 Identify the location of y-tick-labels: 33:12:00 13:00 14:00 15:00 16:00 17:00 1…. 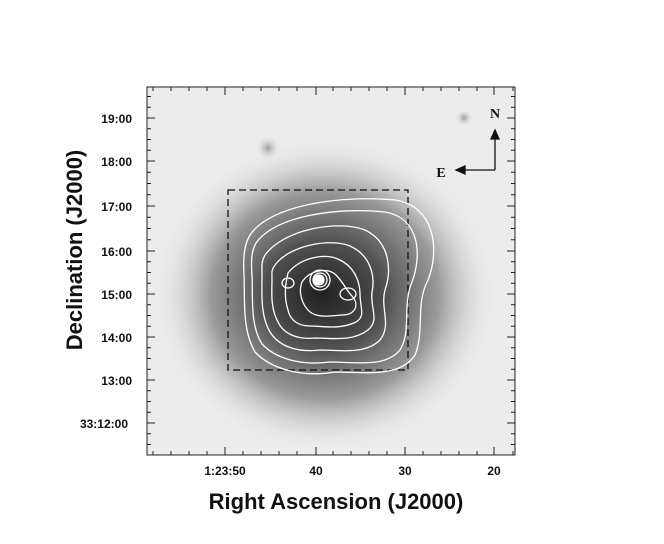
(106, 271).